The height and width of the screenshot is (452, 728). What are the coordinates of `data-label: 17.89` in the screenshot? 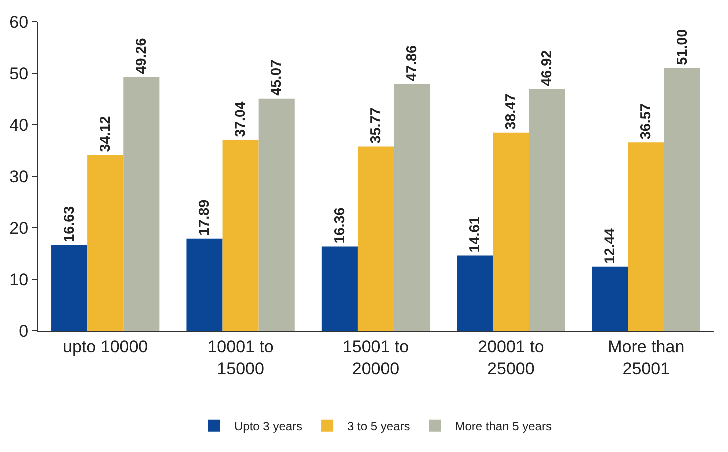 It's located at (205, 218).